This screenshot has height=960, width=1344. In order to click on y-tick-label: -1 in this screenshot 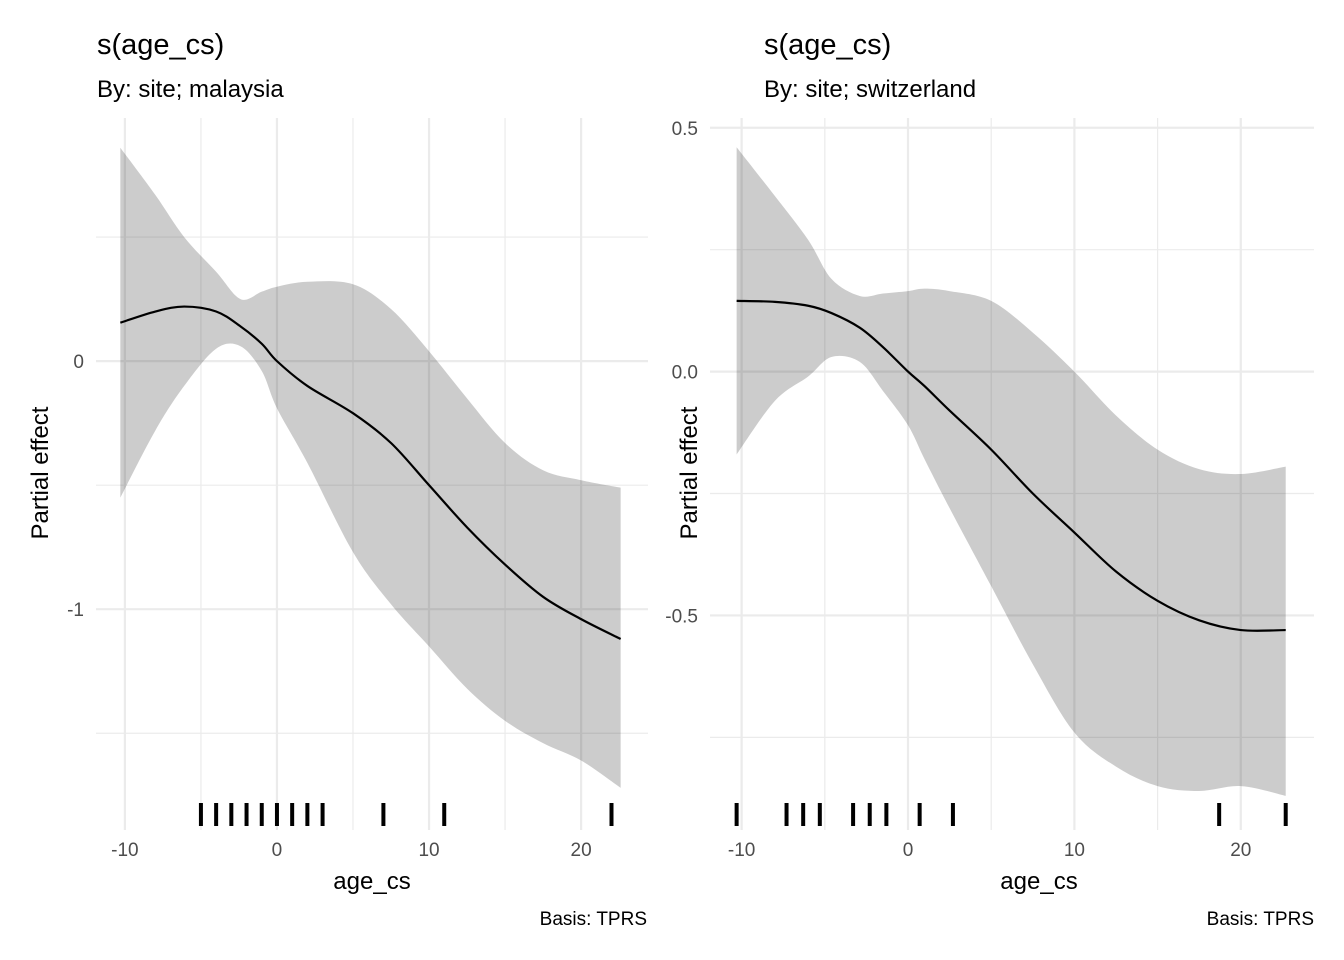, I will do `click(75, 610)`.